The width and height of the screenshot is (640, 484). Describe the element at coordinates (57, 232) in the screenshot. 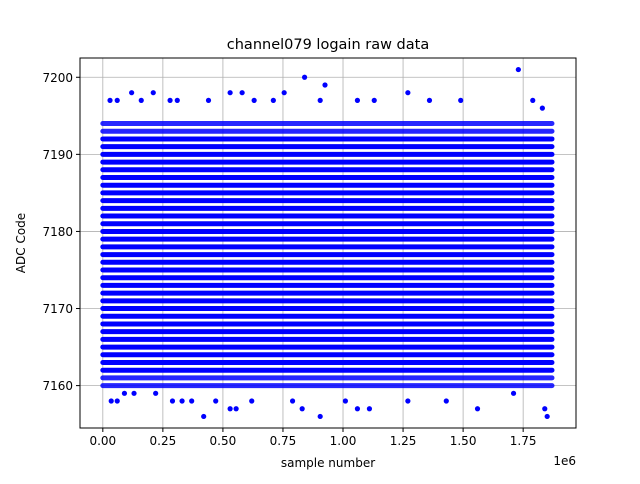

I see `y-tick-label: 7180` at that location.